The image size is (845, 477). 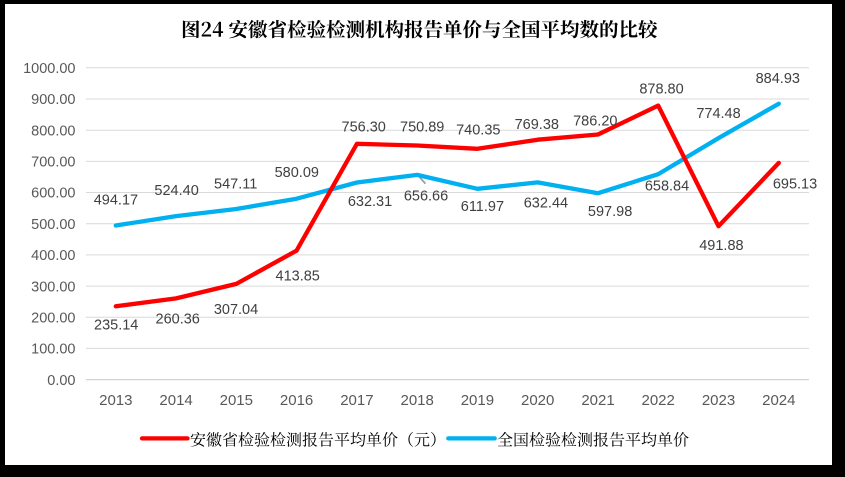 I want to click on svg-text: 580.09, so click(x=297, y=173).